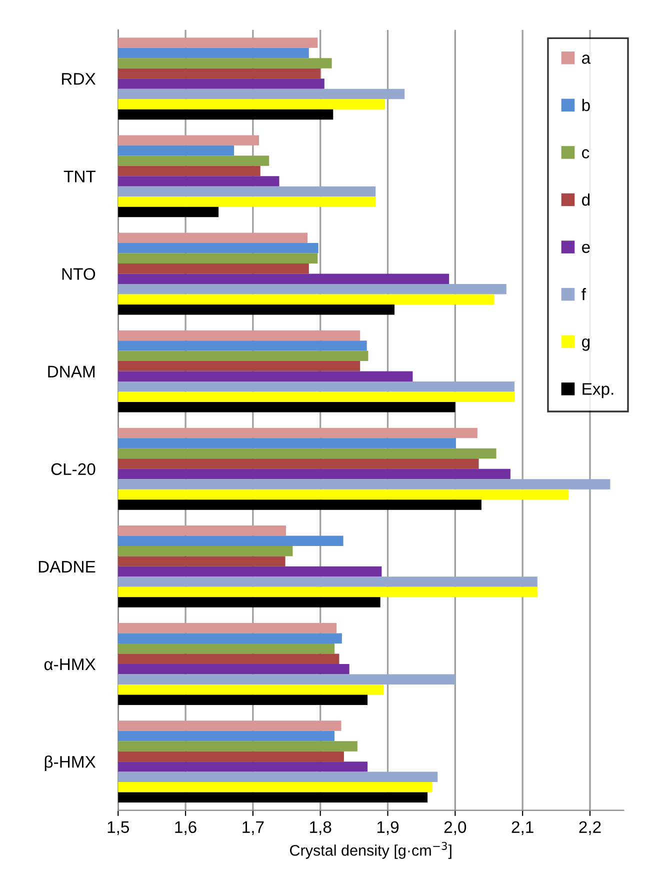 This screenshot has width=649, height=877. What do you see at coordinates (586, 344) in the screenshot?
I see `legend-label: g` at bounding box center [586, 344].